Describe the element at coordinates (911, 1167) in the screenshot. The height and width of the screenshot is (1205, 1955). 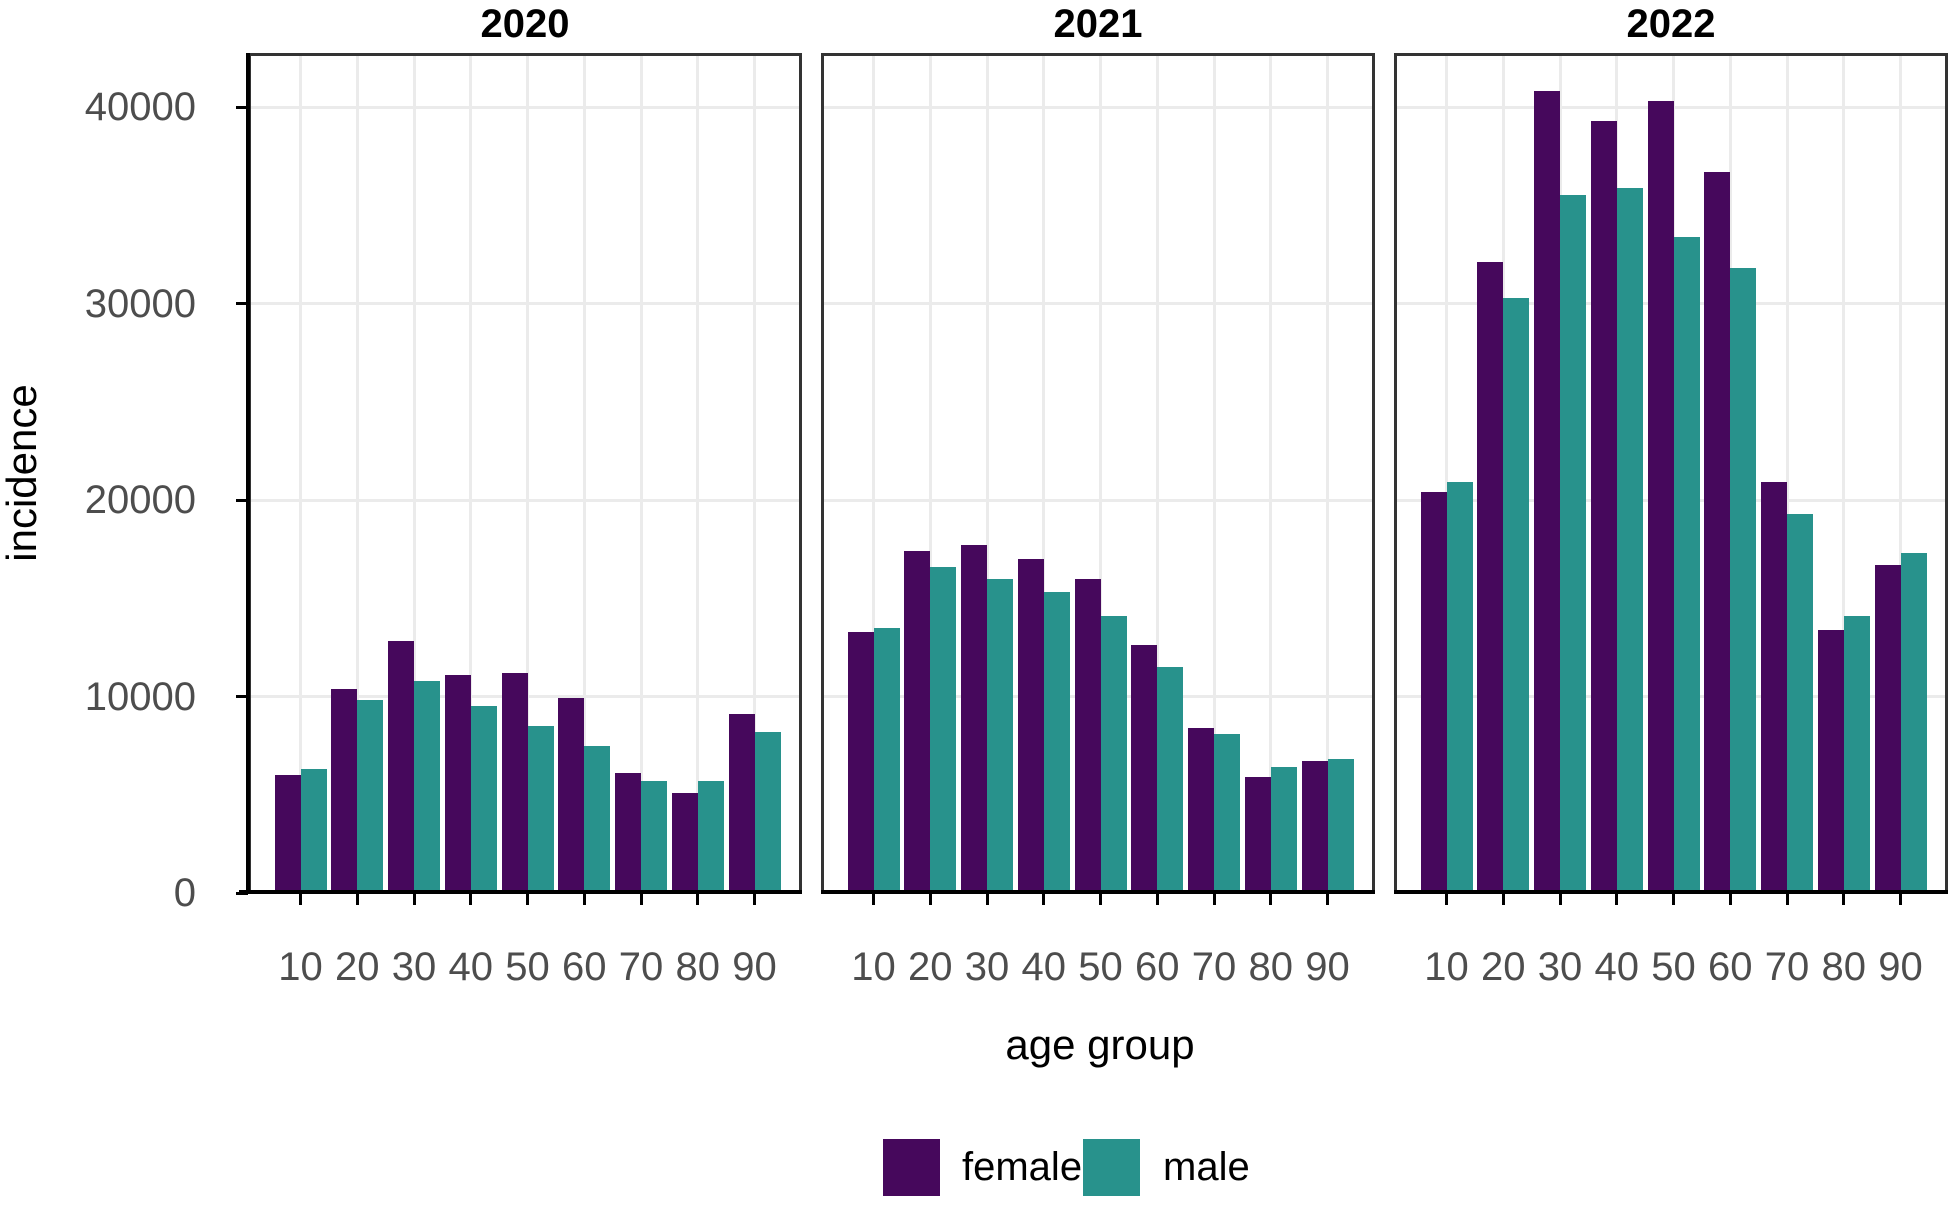
I see `legend-swatch-female` at that location.